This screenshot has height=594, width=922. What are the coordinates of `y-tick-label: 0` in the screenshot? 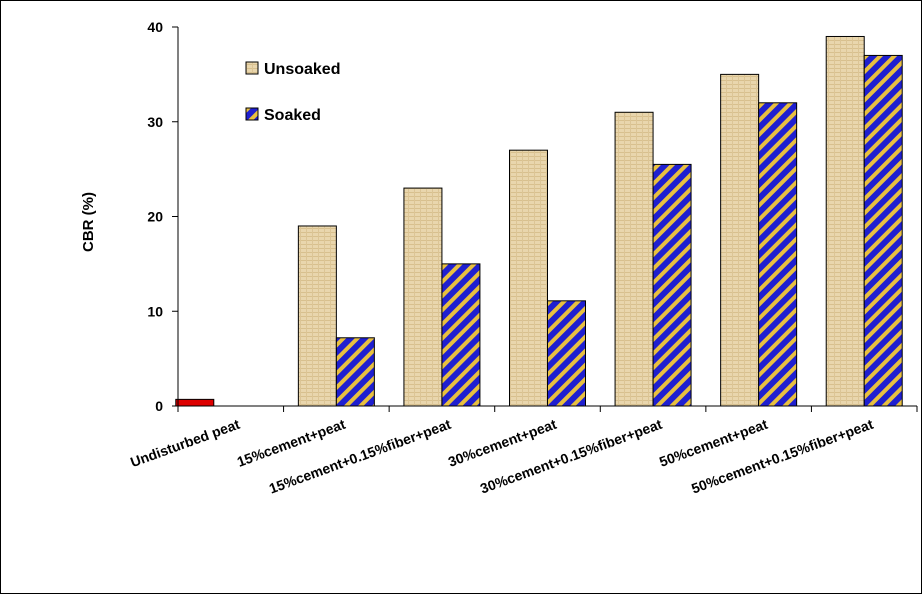 It's located at (159, 406).